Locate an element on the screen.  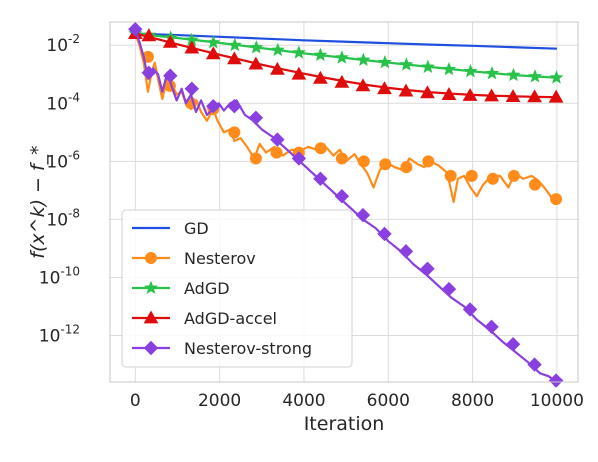
y-tick-label: 10⁻⁸ is located at coordinates (63, 218).